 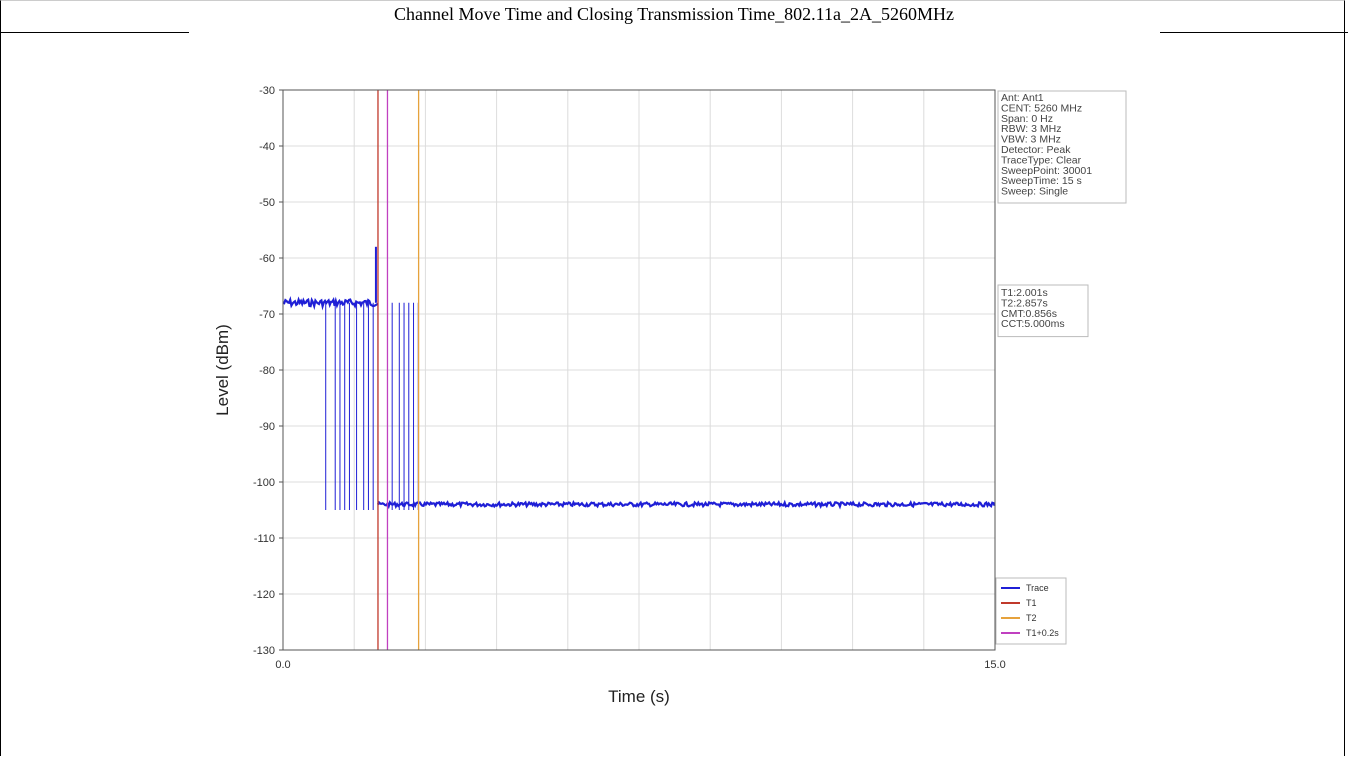 What do you see at coordinates (1027, 119) in the screenshot?
I see `info-line: Span: 0 Hz` at bounding box center [1027, 119].